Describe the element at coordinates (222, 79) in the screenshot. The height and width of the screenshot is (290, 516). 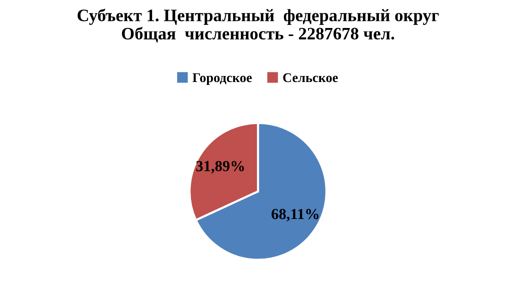
I see `legend-label: Городское` at that location.